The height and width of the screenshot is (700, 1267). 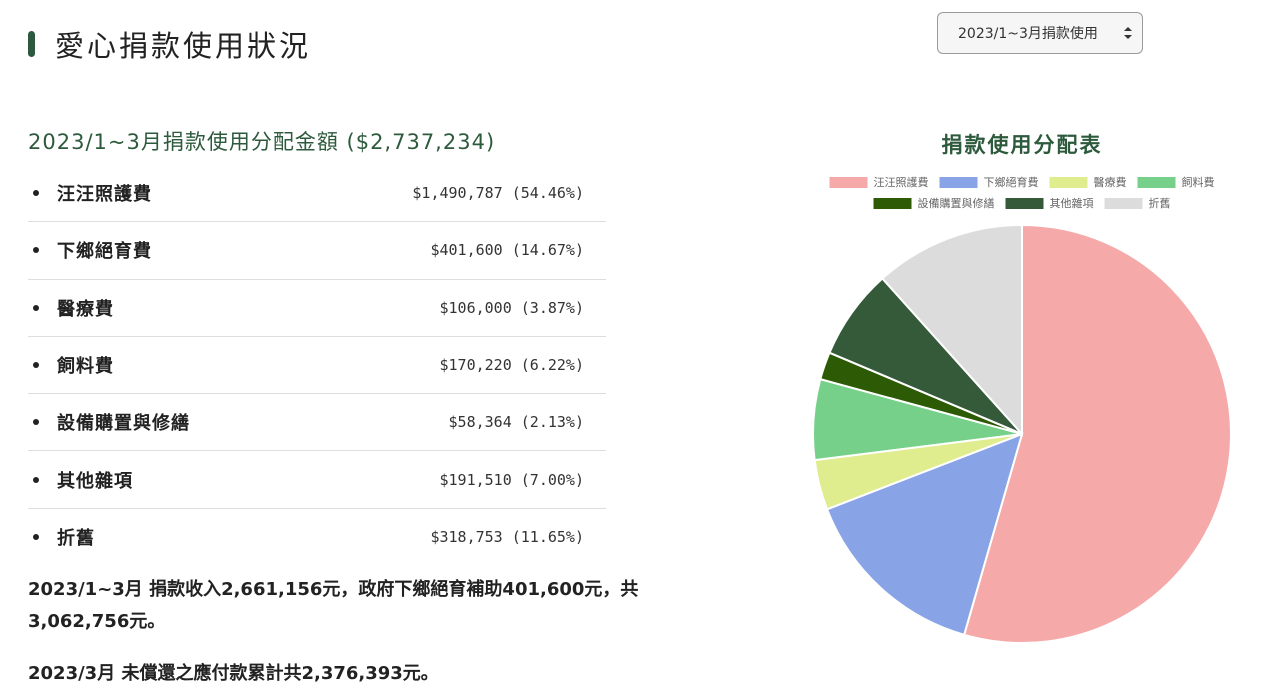 What do you see at coordinates (1198, 182) in the screenshot?
I see `legend-label: 飼料費` at bounding box center [1198, 182].